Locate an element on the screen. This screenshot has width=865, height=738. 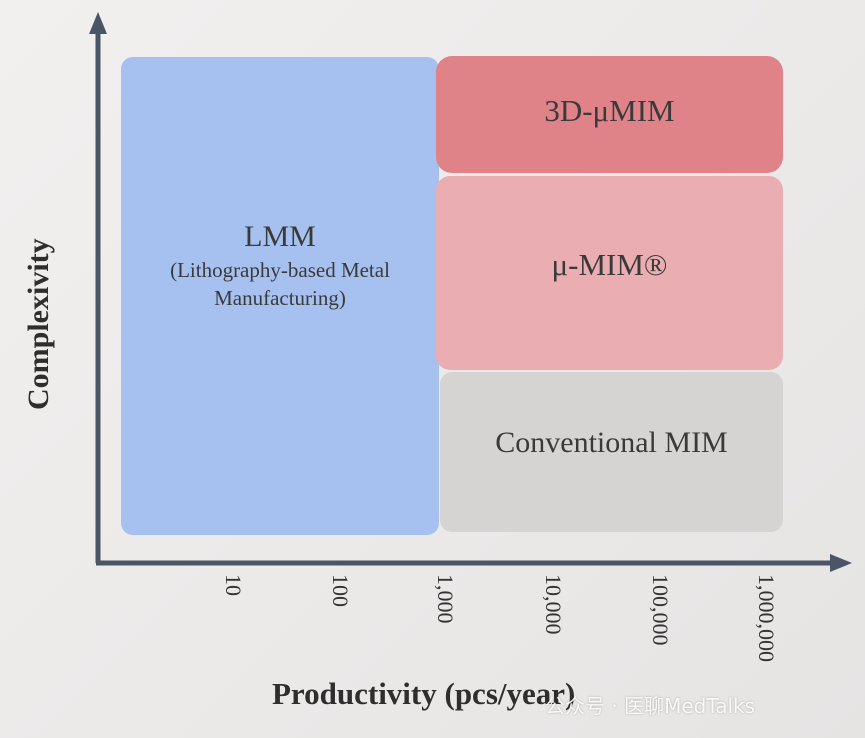
lmm-subtitle-line1: (Lithography-based Metal is located at coordinates (280, 270).